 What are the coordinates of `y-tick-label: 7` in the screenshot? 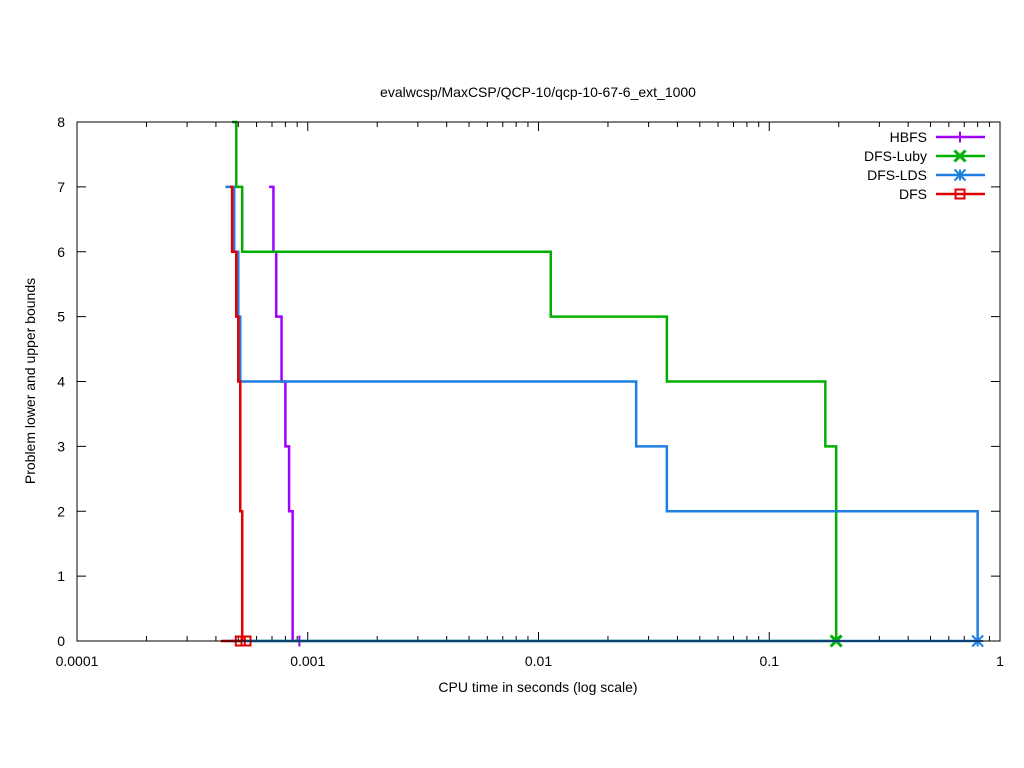 It's located at (61, 187).